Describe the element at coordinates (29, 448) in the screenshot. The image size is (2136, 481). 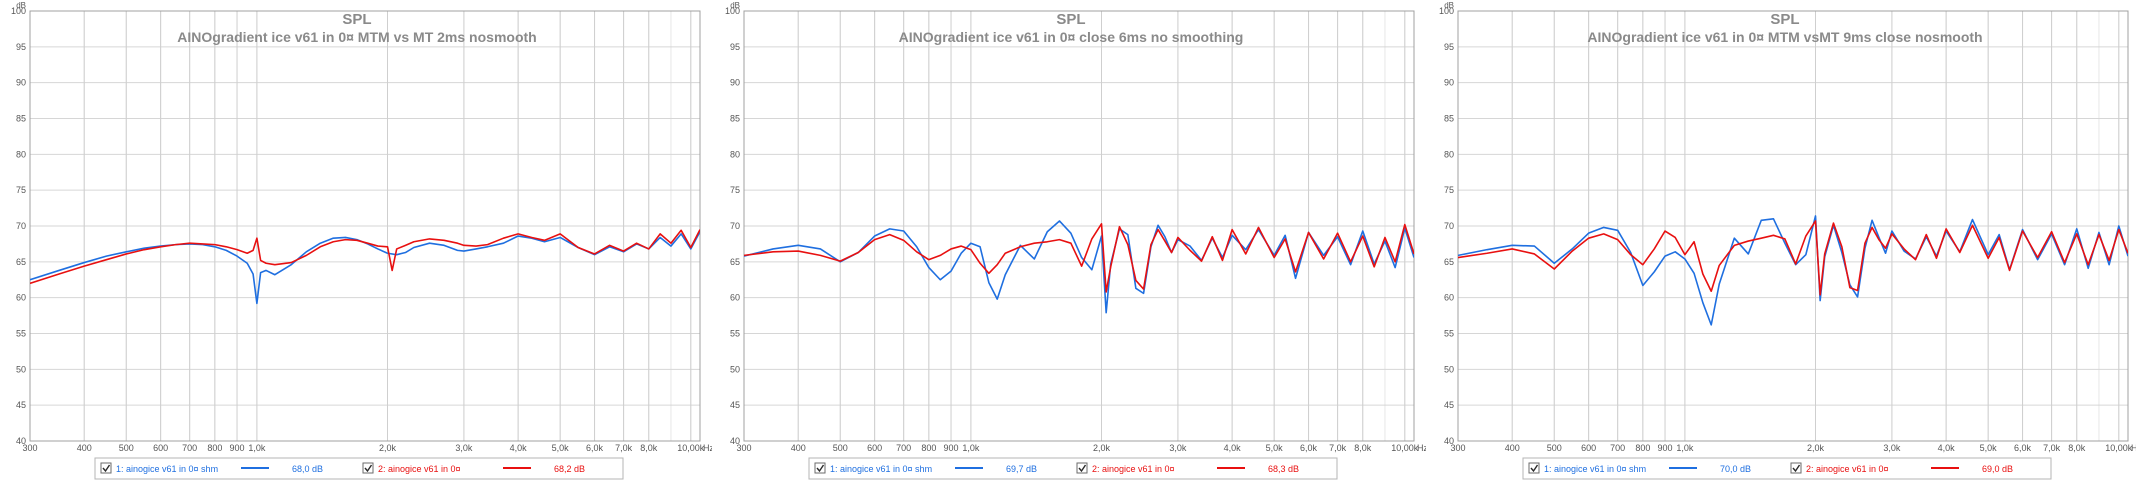
I see `x-tick-label: 300` at that location.